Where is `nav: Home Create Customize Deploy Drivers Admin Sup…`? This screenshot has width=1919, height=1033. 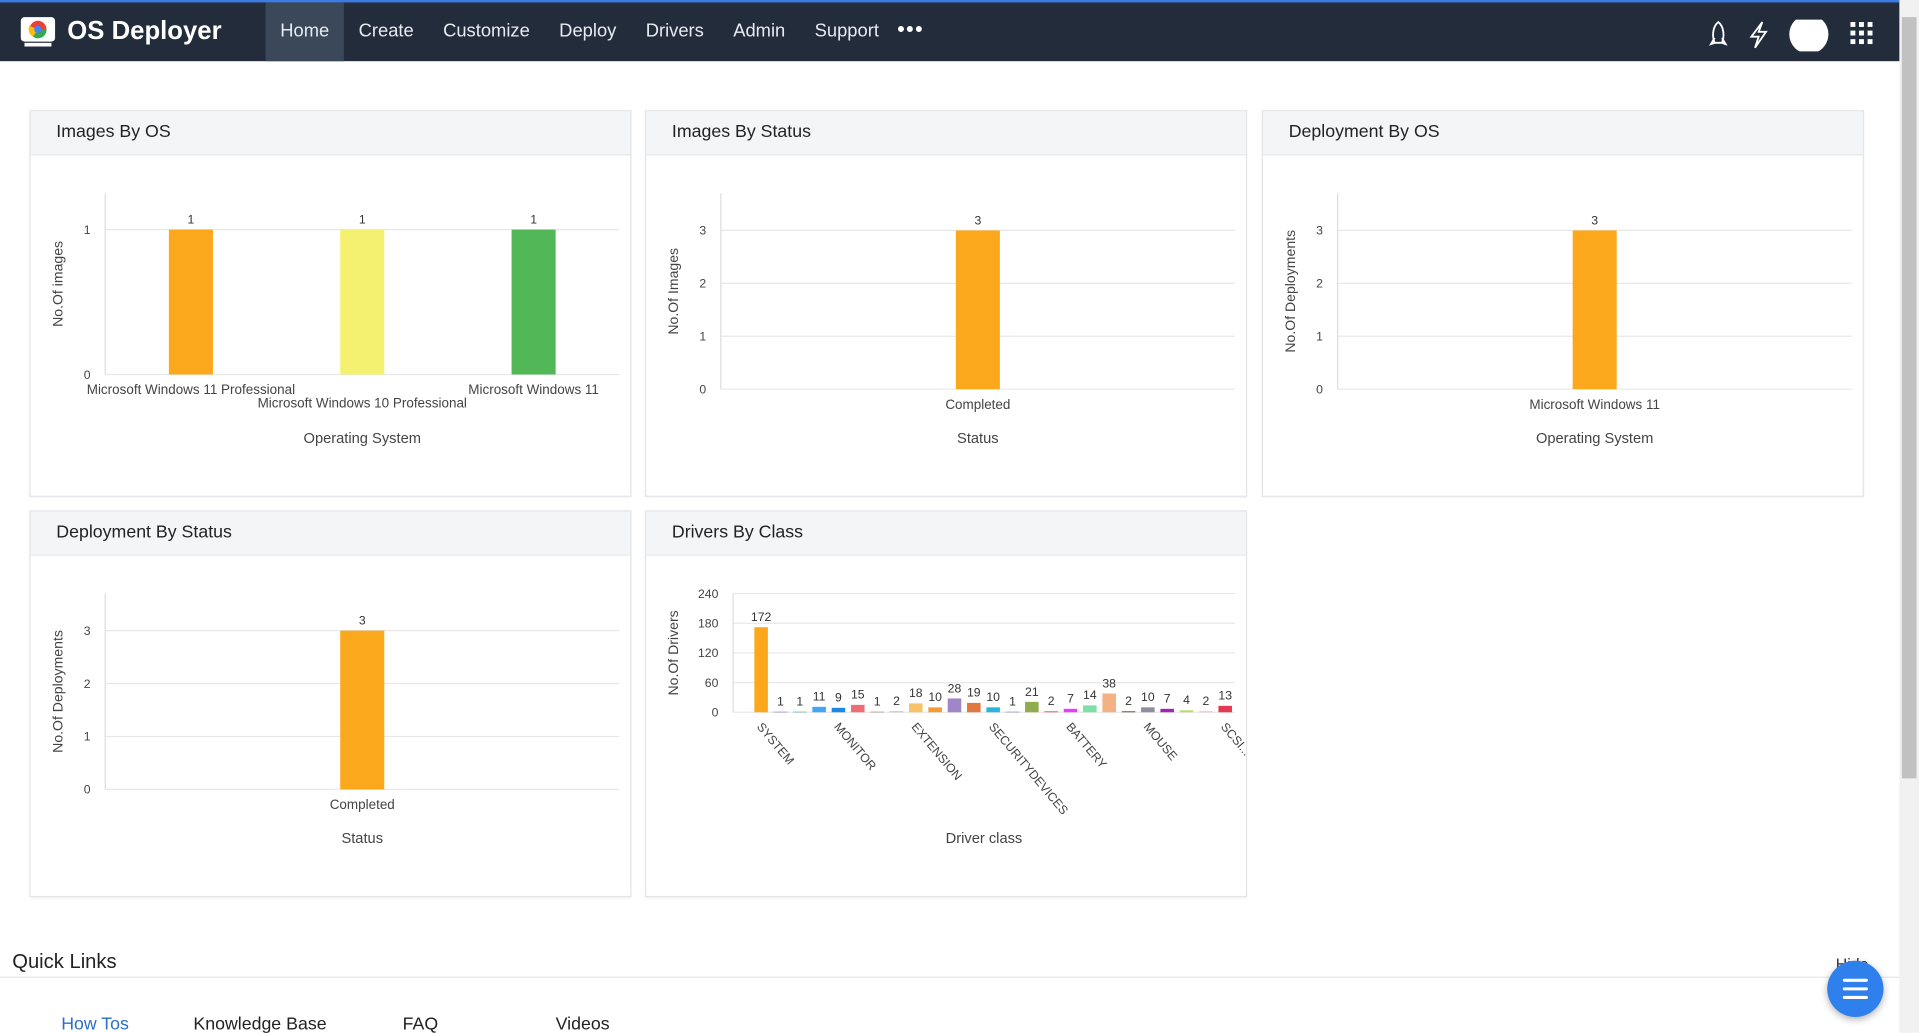 nav: Home Create Customize Deploy Drivers Admin Sup… is located at coordinates (579, 32).